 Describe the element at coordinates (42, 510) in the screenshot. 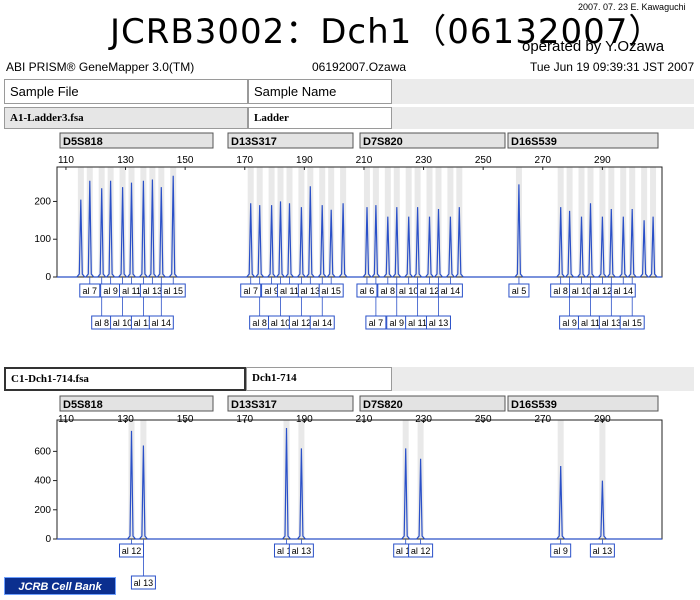

I see `panel2-y-tick-label: 200` at that location.